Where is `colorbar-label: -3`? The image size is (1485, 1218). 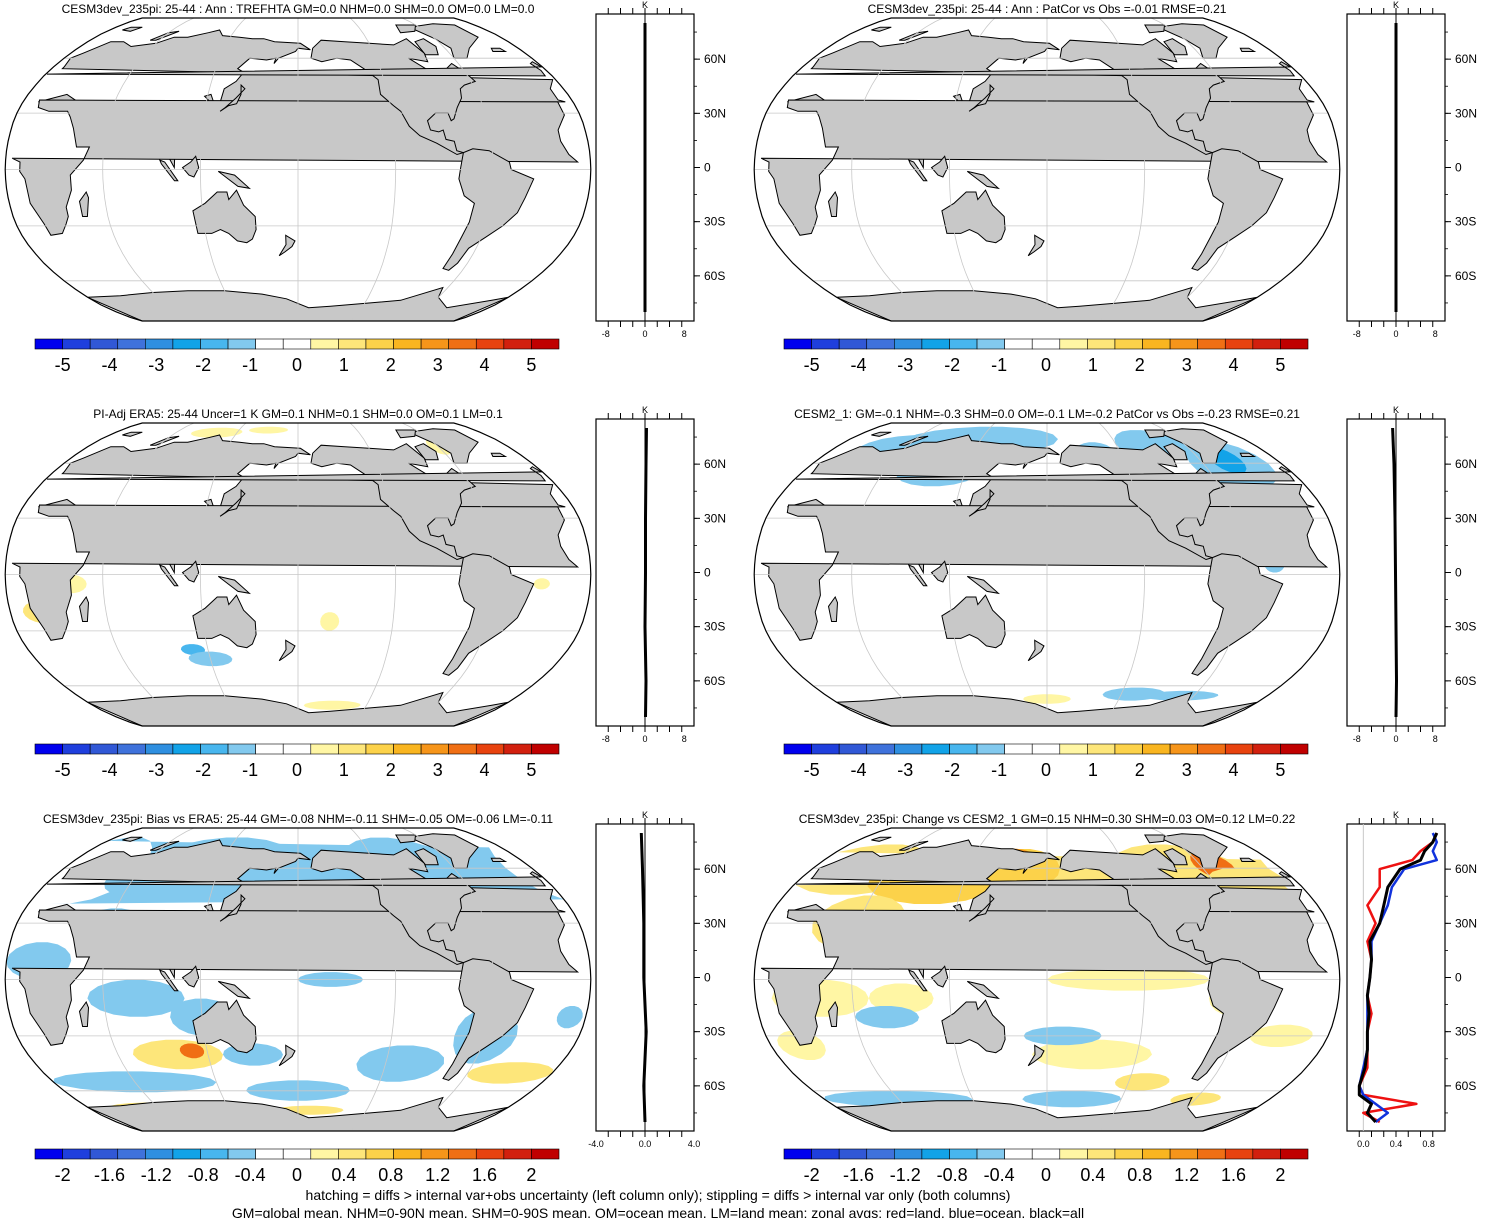 colorbar-label: -3 is located at coordinates (905, 770).